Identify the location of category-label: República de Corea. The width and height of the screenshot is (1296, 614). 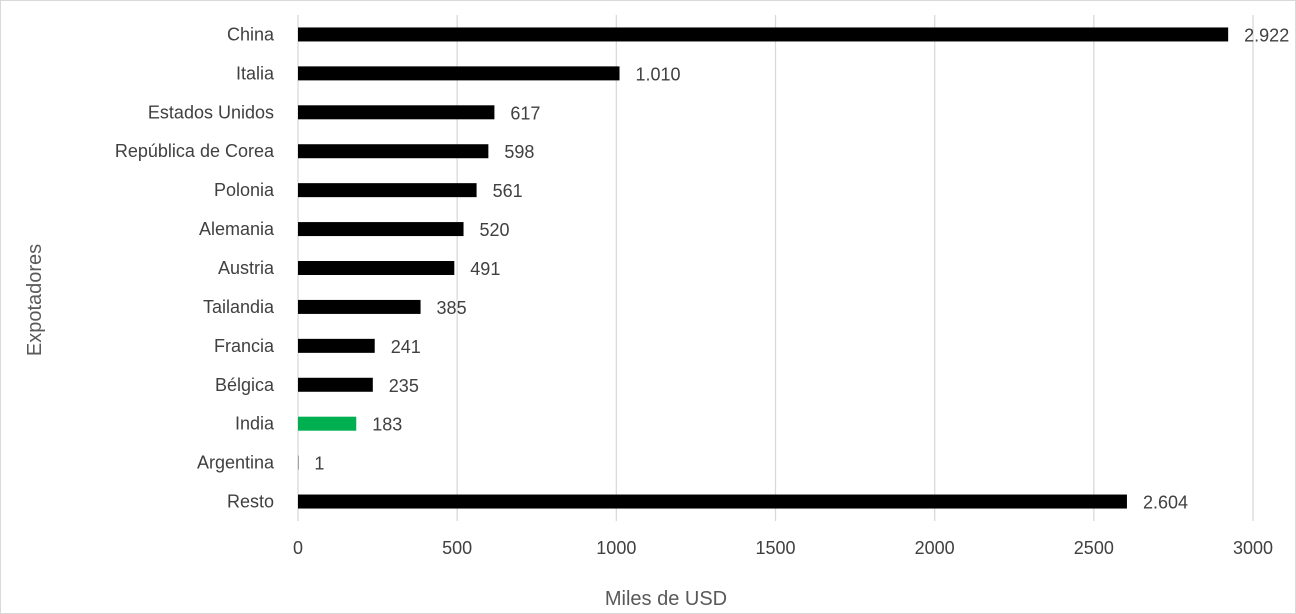
(195, 151).